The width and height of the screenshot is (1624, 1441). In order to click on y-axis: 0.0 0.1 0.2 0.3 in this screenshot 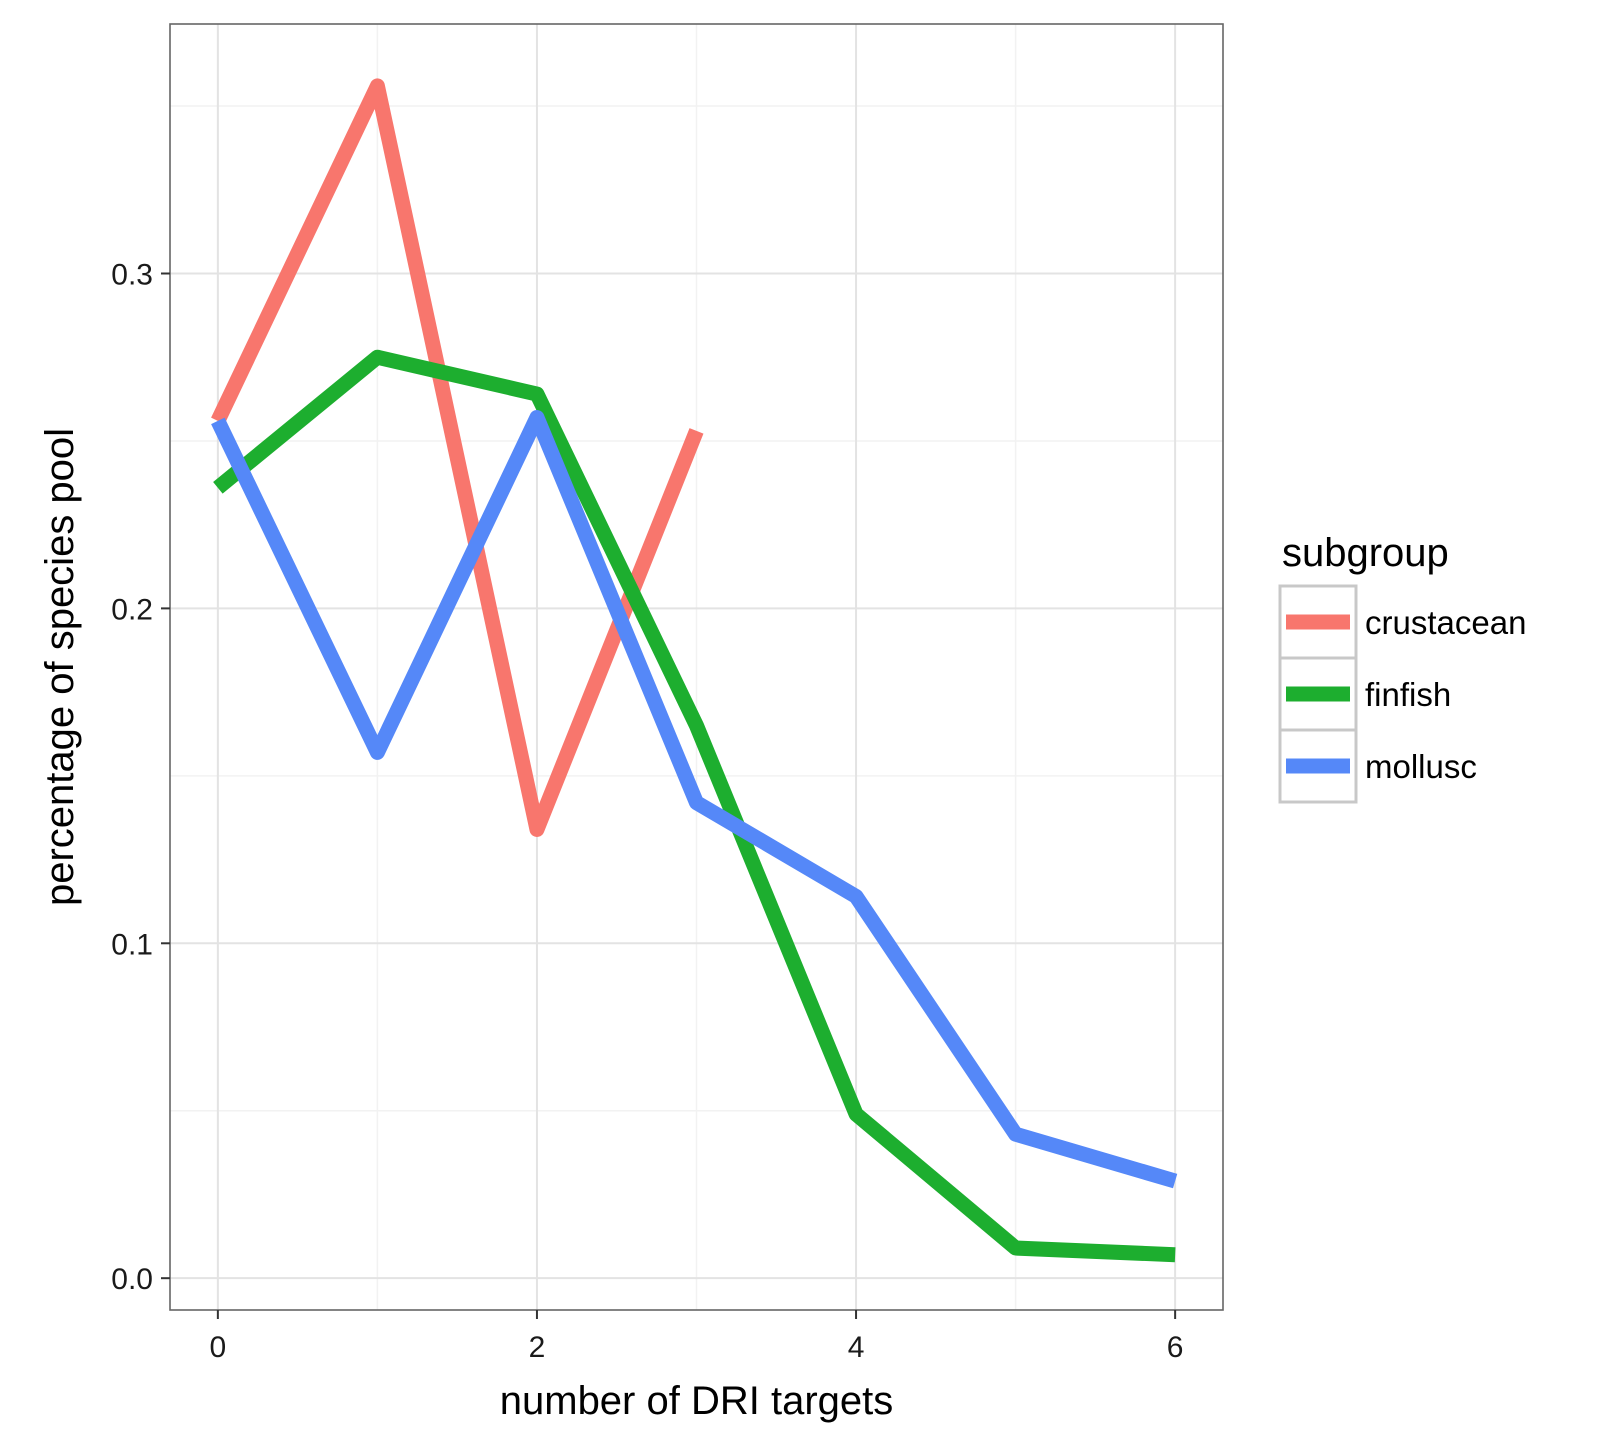, I will do `click(140, 777)`.